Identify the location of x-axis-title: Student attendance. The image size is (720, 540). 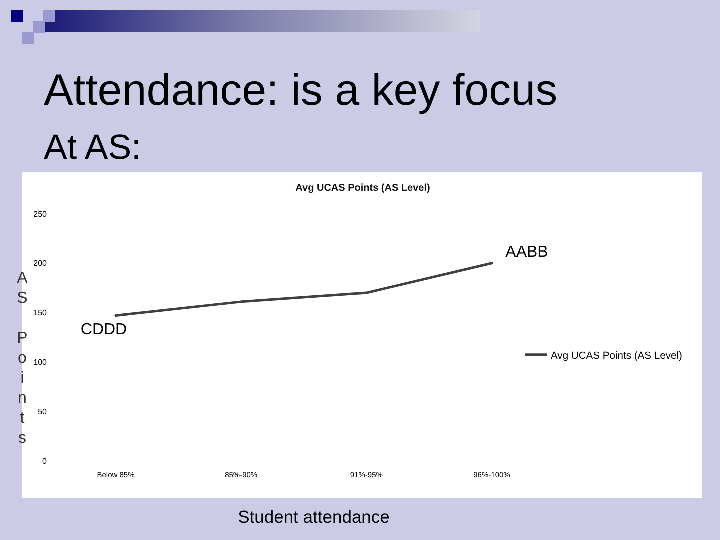
(314, 517).